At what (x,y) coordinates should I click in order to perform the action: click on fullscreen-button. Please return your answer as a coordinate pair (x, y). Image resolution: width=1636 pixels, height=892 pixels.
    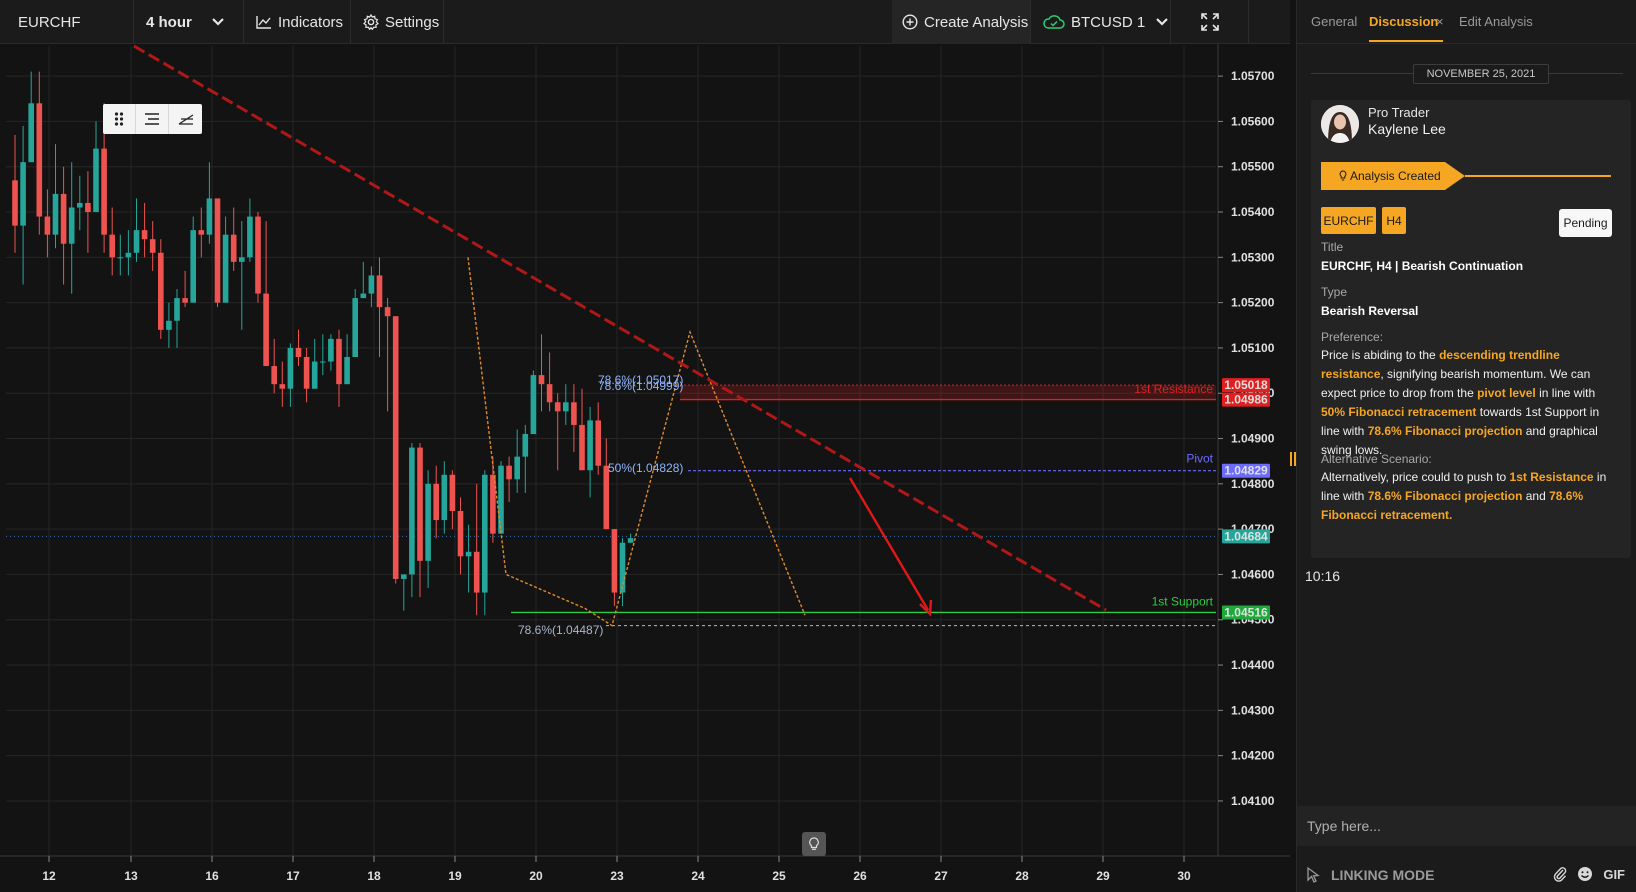
    Looking at the image, I should click on (1210, 22).